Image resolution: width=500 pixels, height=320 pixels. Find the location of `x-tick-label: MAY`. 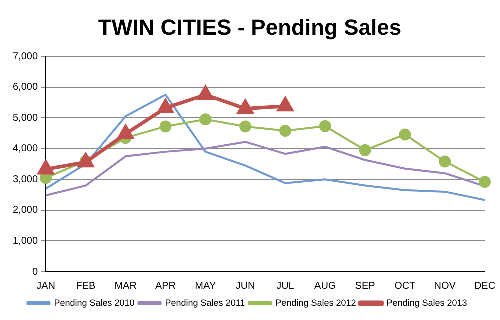

x-tick-label: MAY is located at coordinates (205, 286).